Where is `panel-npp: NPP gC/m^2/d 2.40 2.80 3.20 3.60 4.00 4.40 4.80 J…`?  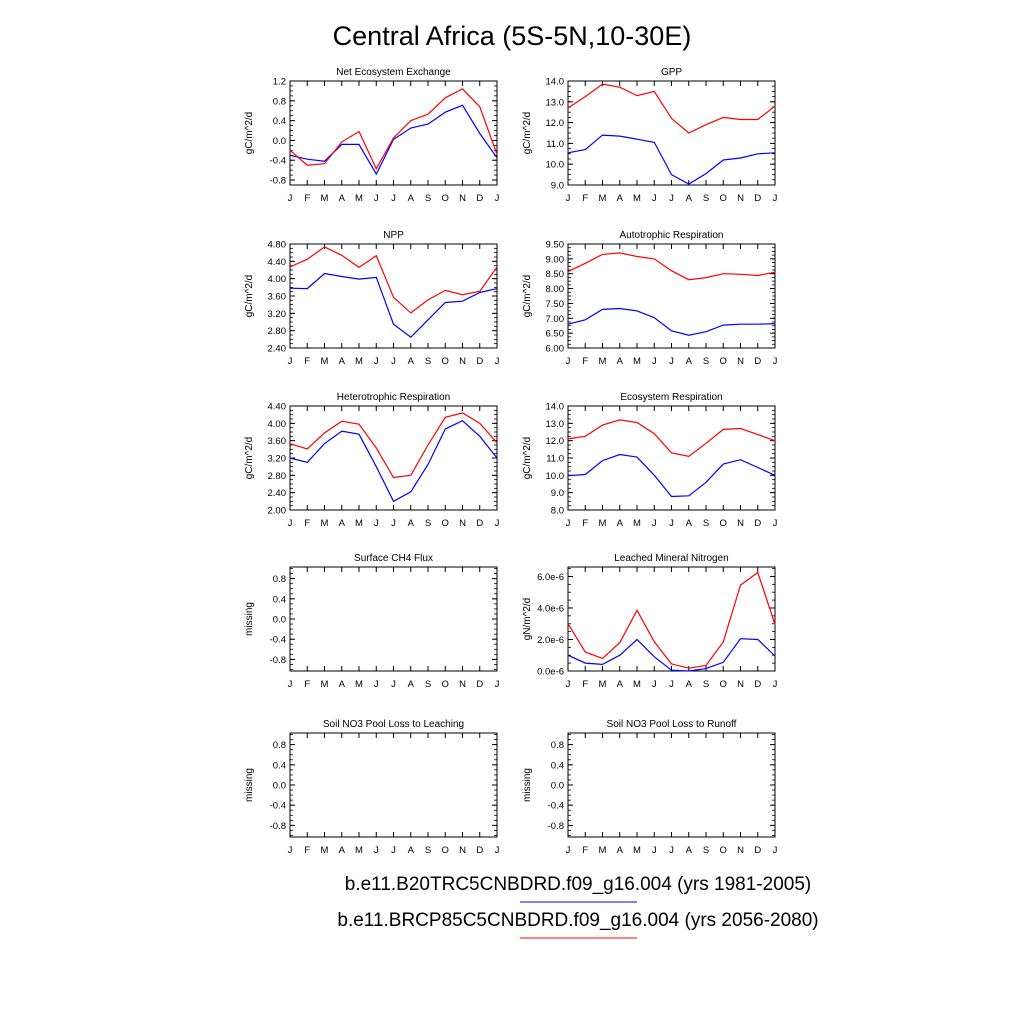 panel-npp: NPP gC/m^2/d 2.40 2.80 3.20 3.60 4.00 4.40 4.80 J… is located at coordinates (372, 298).